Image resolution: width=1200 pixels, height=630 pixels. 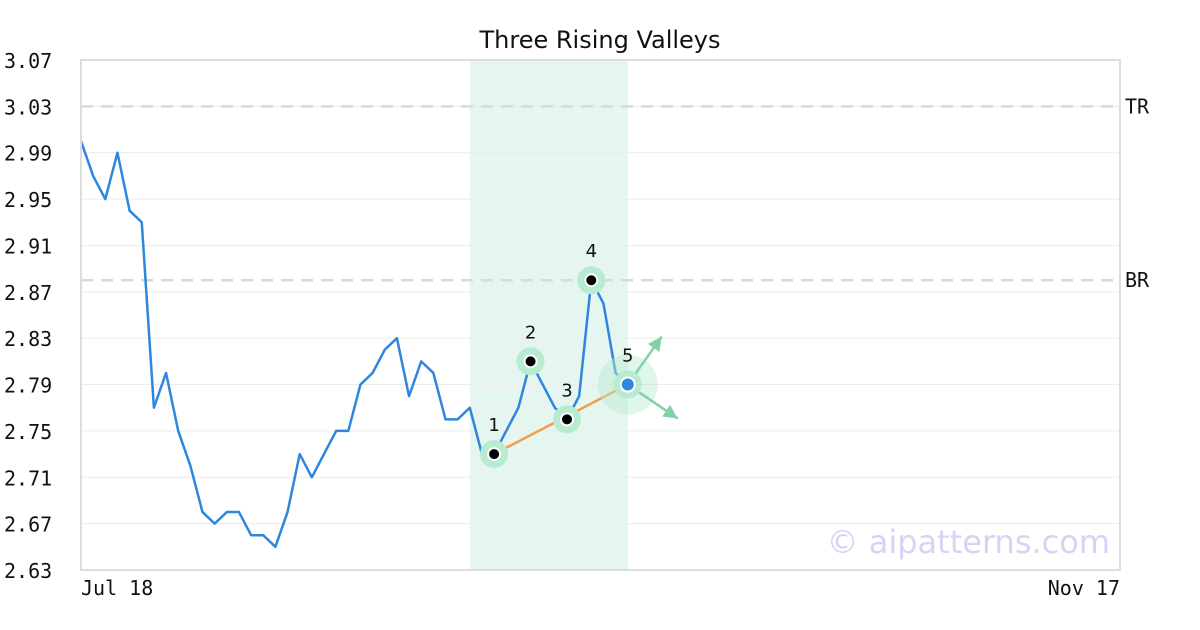 I want to click on pattern-point-label: 5, so click(x=627, y=356).